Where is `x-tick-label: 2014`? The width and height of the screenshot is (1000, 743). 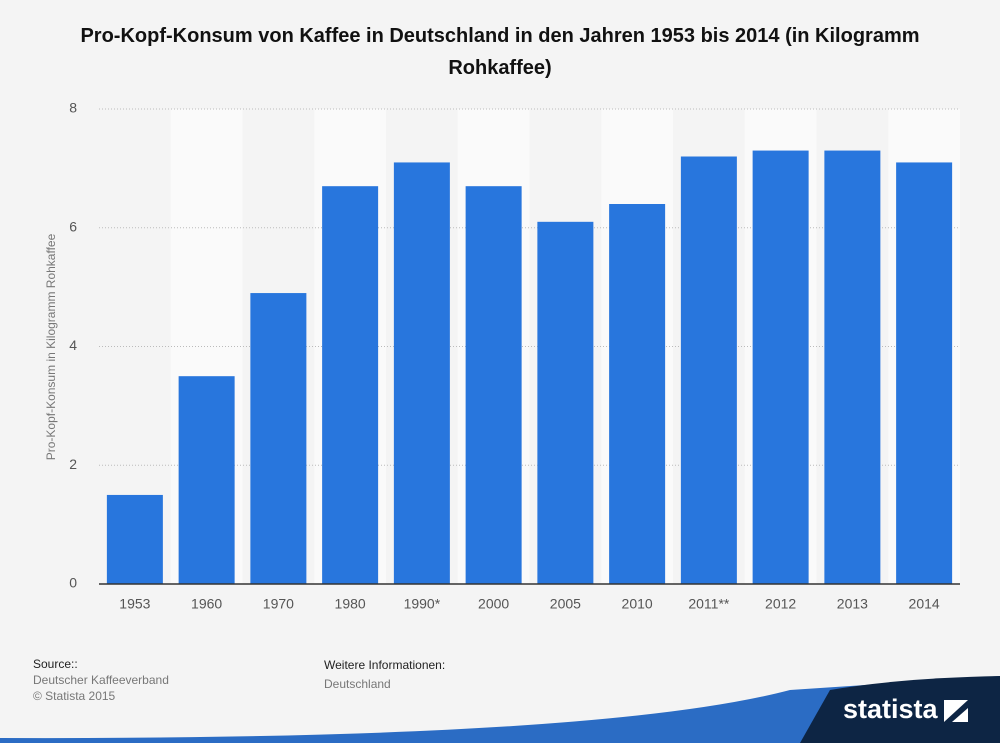
x-tick-label: 2014 is located at coordinates (924, 604).